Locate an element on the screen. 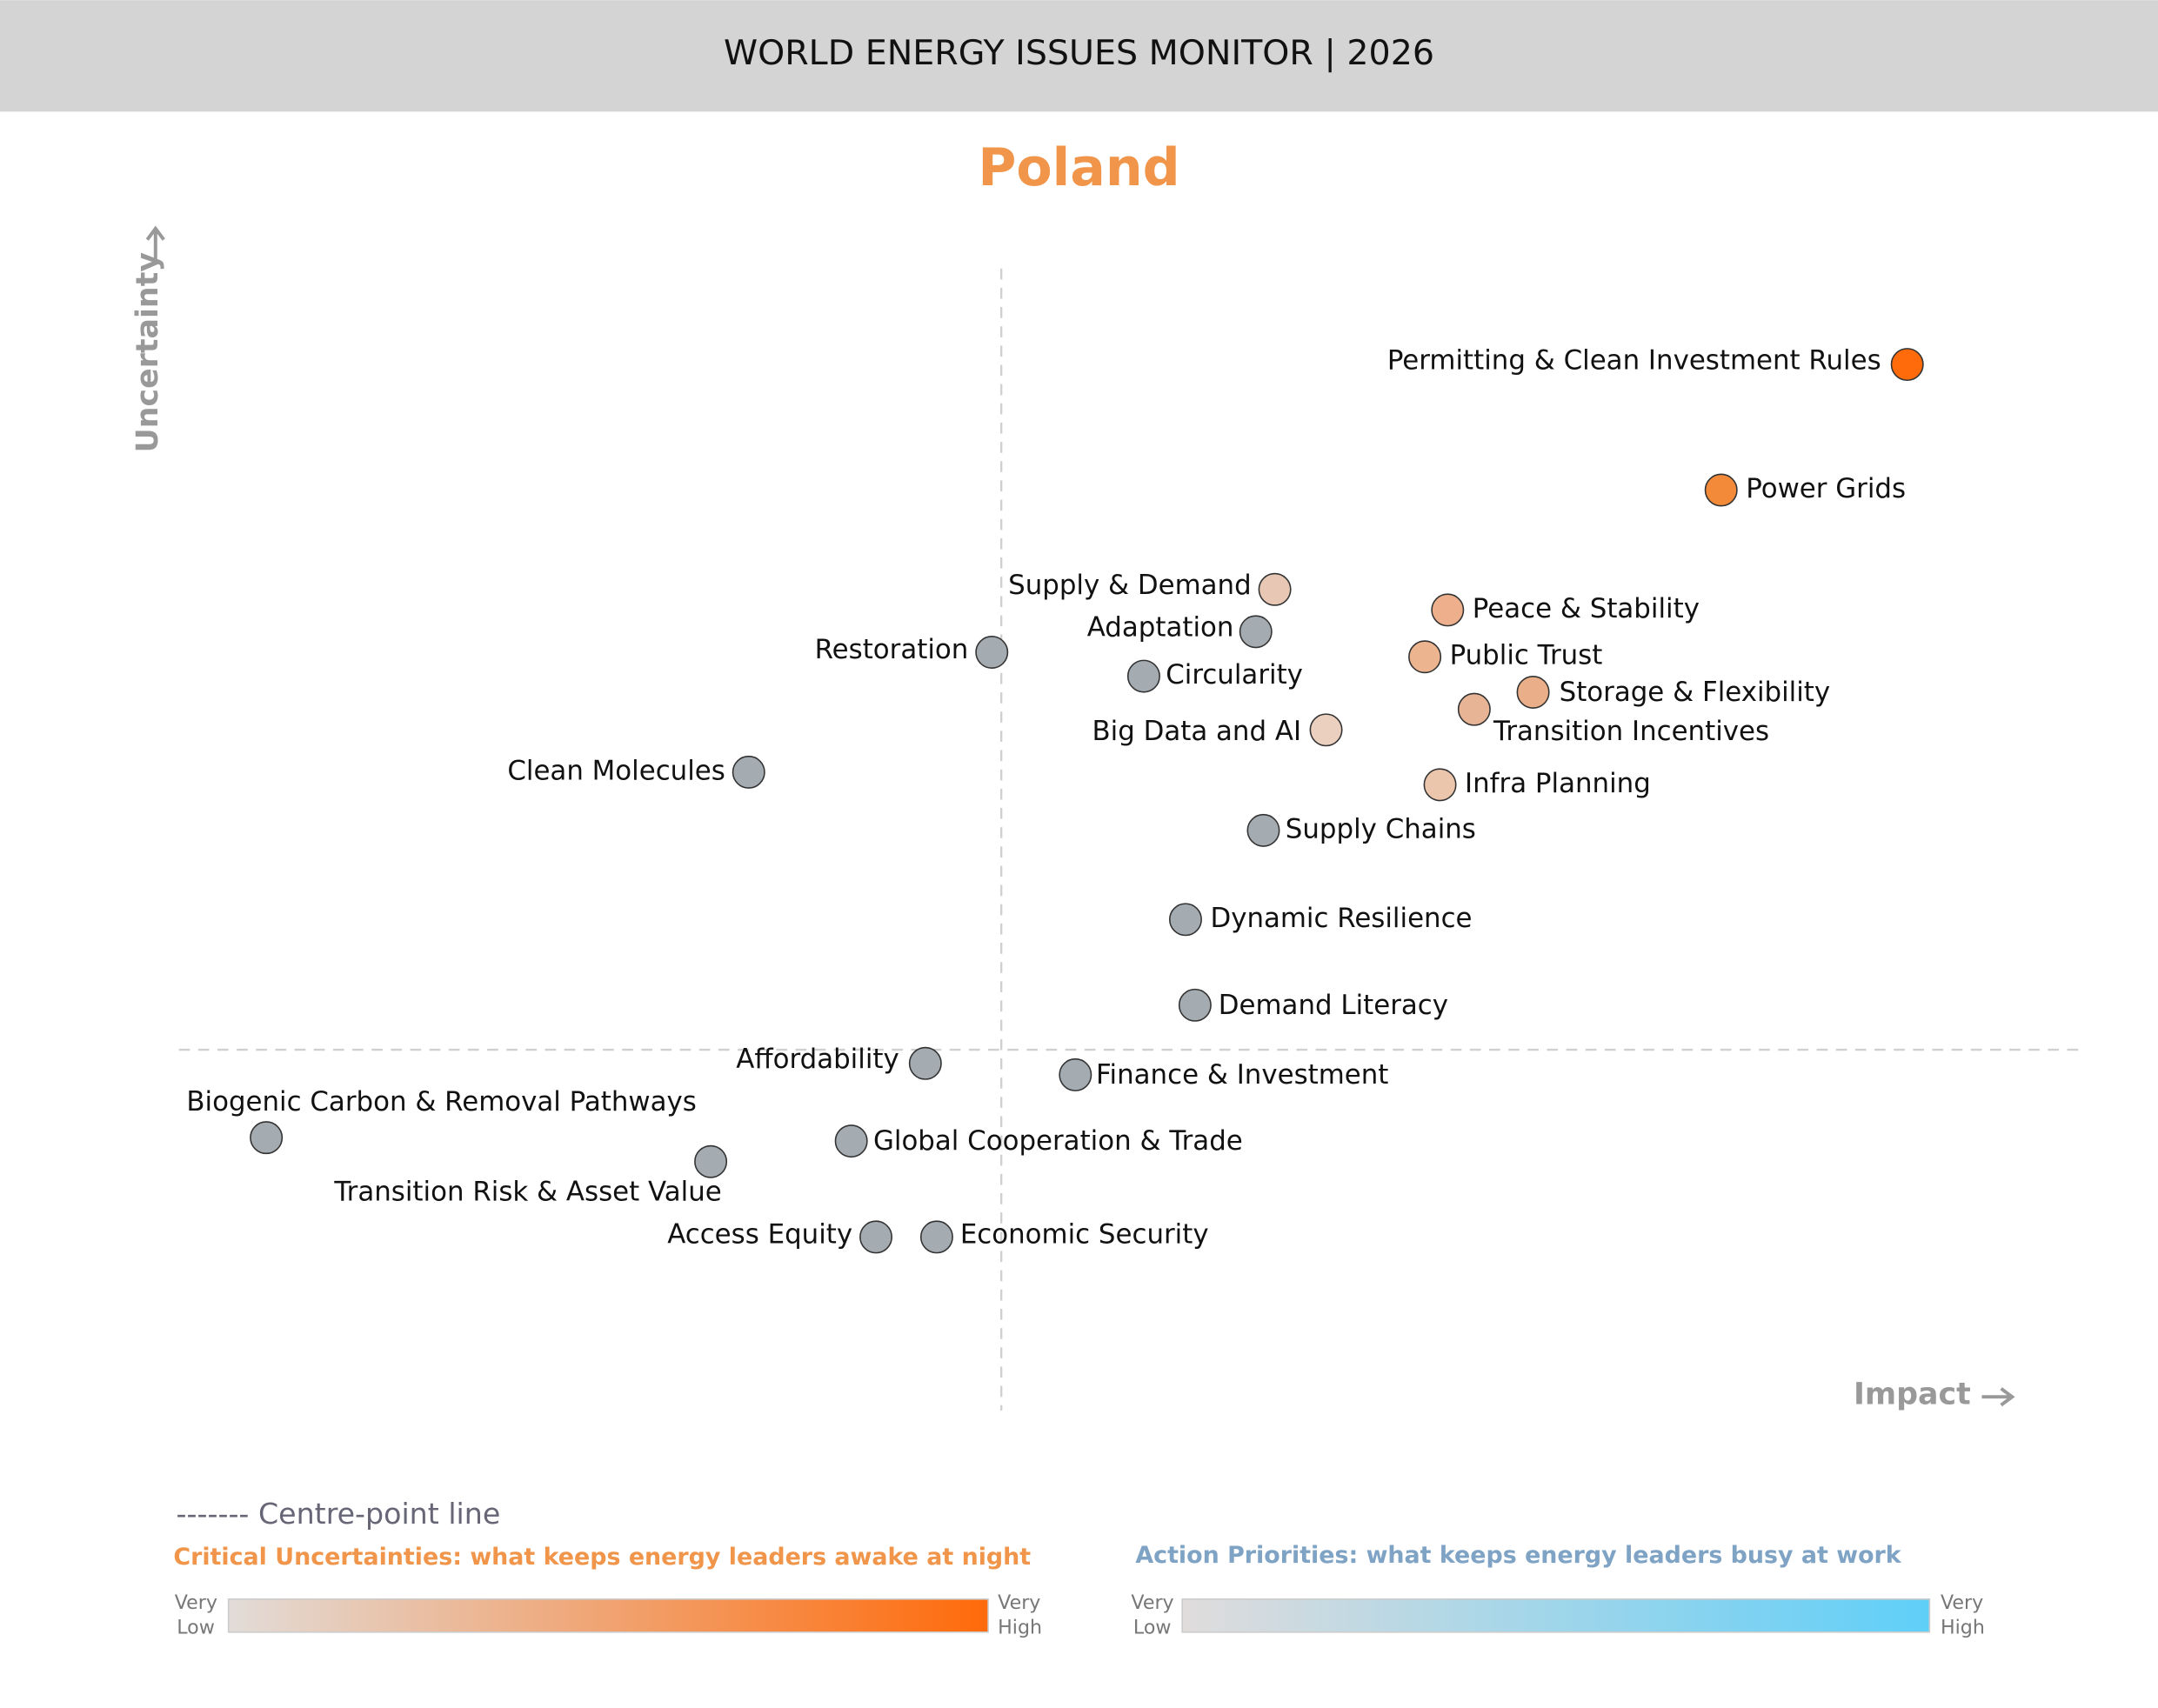 This screenshot has height=1708, width=2158. point-label: Supply Chains is located at coordinates (1381, 828).